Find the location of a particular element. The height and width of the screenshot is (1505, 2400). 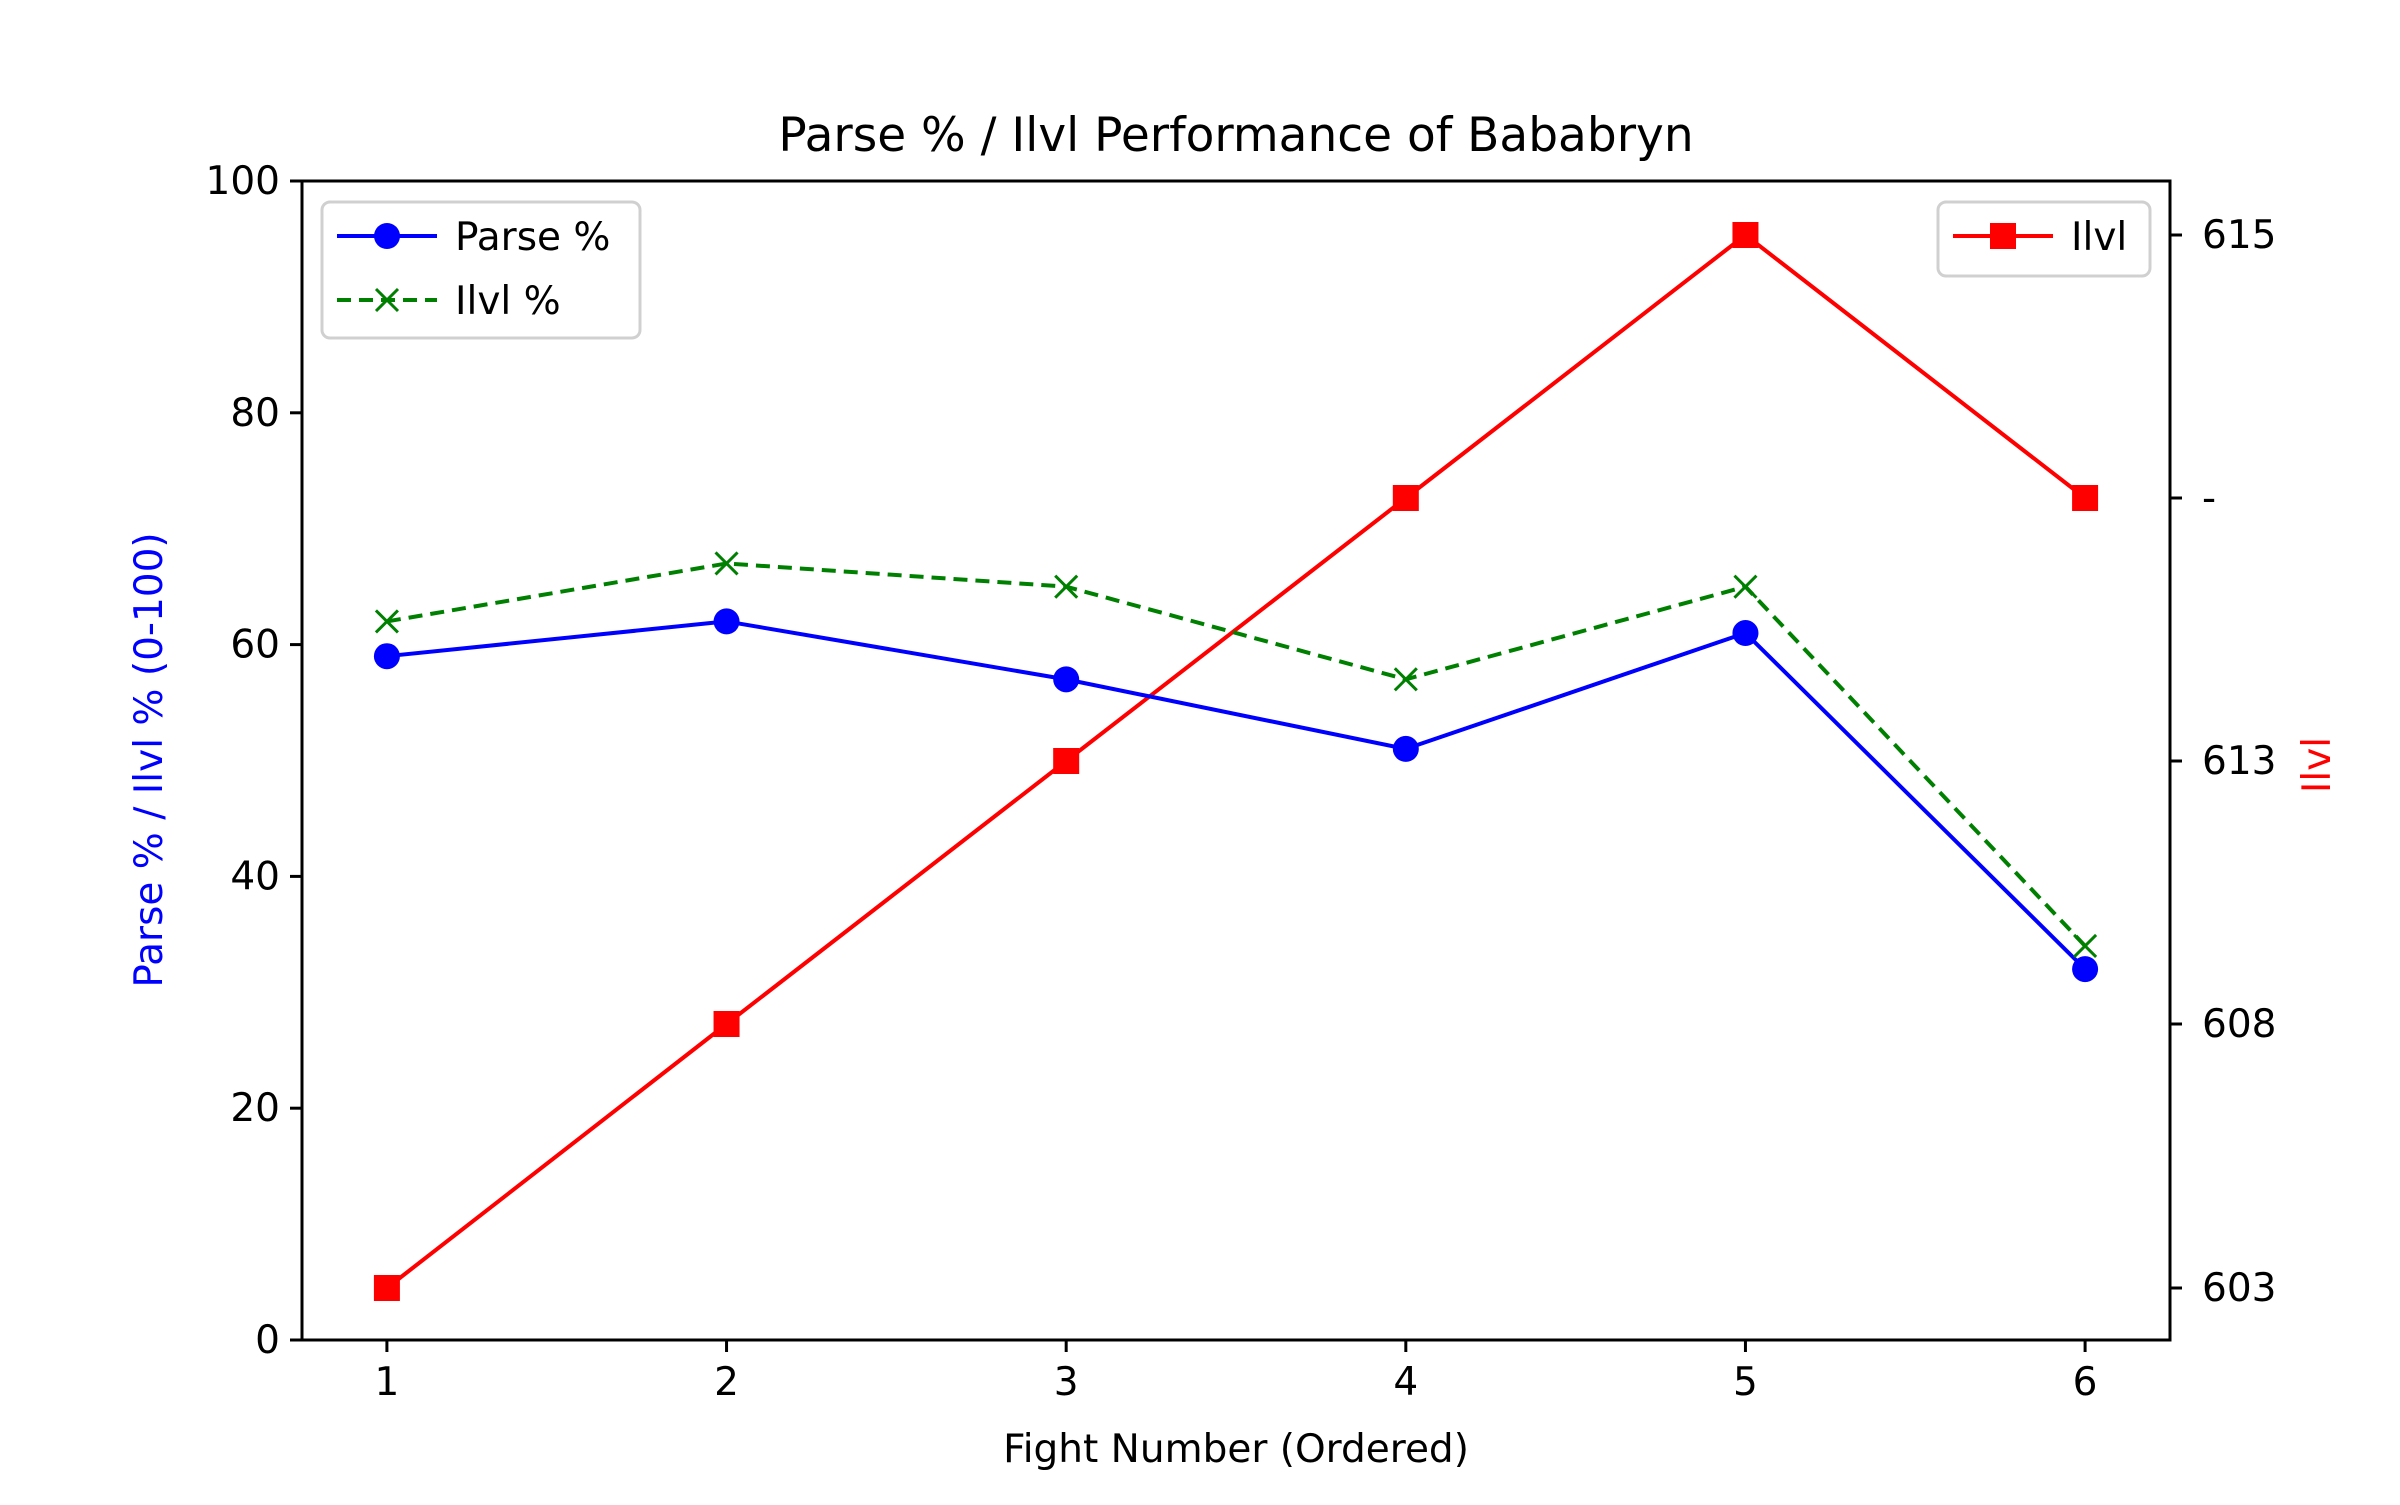

left-y-tick-label: 40 is located at coordinates (255, 876).